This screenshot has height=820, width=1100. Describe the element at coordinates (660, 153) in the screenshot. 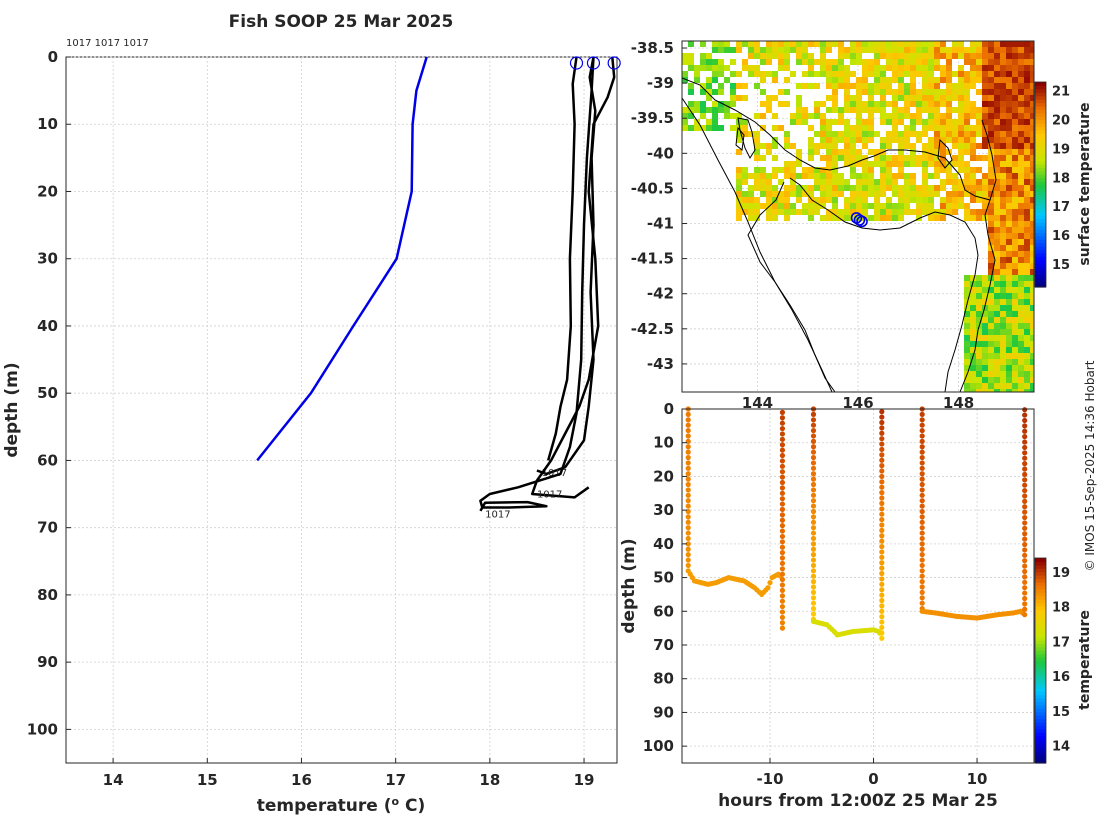

I see `map-y-tick-label: -40` at that location.